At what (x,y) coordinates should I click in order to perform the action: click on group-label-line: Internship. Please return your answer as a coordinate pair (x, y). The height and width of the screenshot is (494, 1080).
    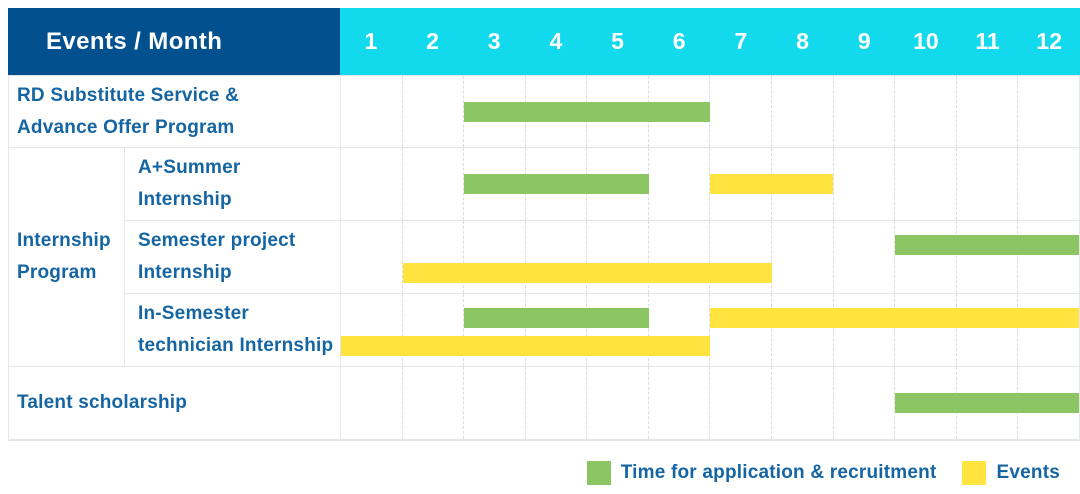
    Looking at the image, I should click on (64, 240).